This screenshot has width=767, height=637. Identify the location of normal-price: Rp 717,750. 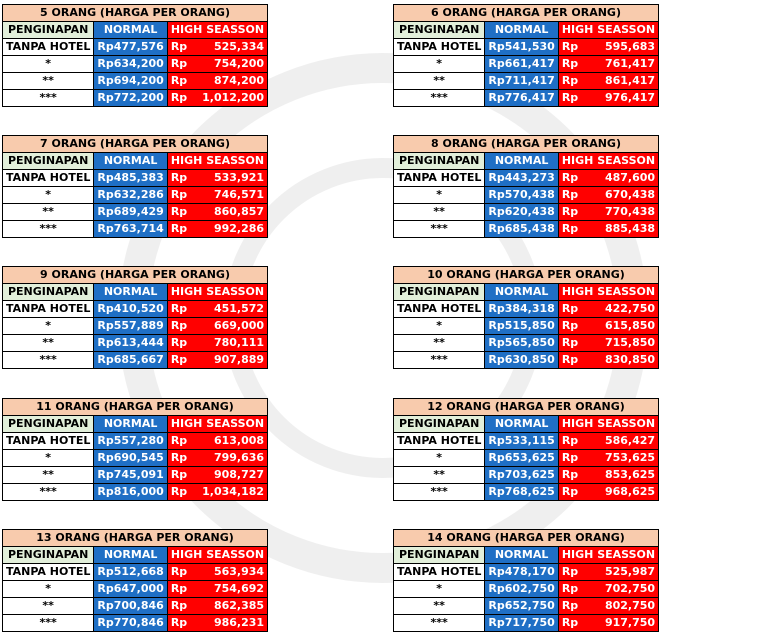
(521, 623).